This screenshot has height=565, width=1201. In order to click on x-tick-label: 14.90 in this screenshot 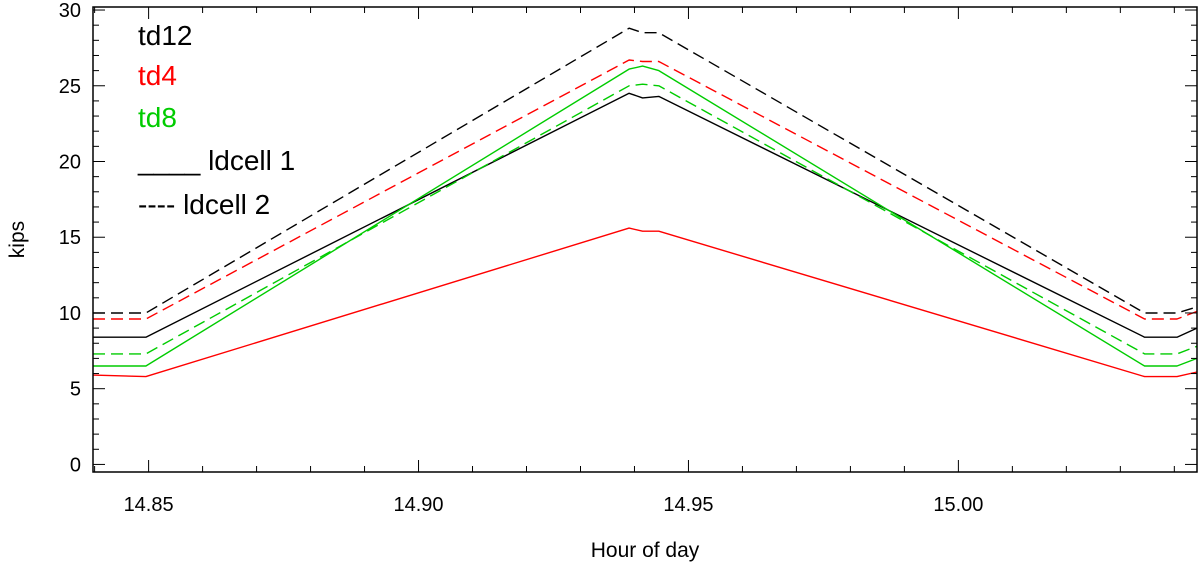, I will do `click(419, 505)`.